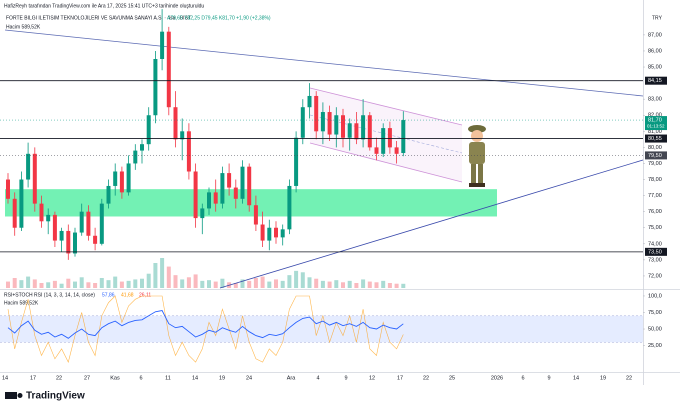 The width and height of the screenshot is (680, 410). I want to click on y-tick-label: 50,00, so click(655, 329).